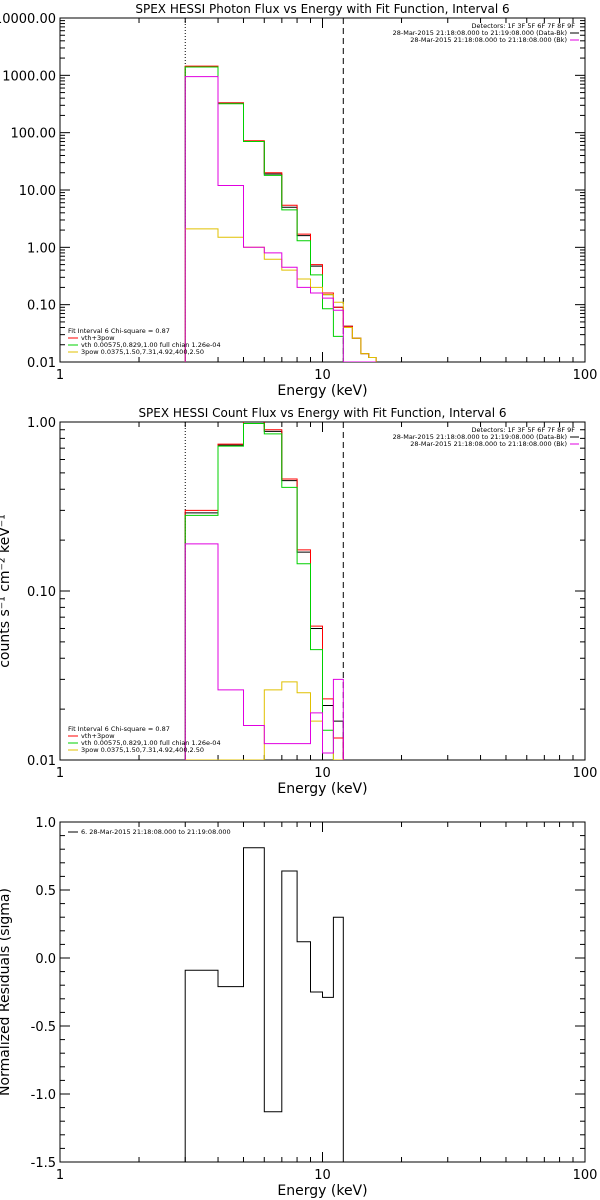 The image size is (600, 1200). Describe the element at coordinates (322, 375) in the screenshot. I see `photon-x-tick-label: 10` at that location.